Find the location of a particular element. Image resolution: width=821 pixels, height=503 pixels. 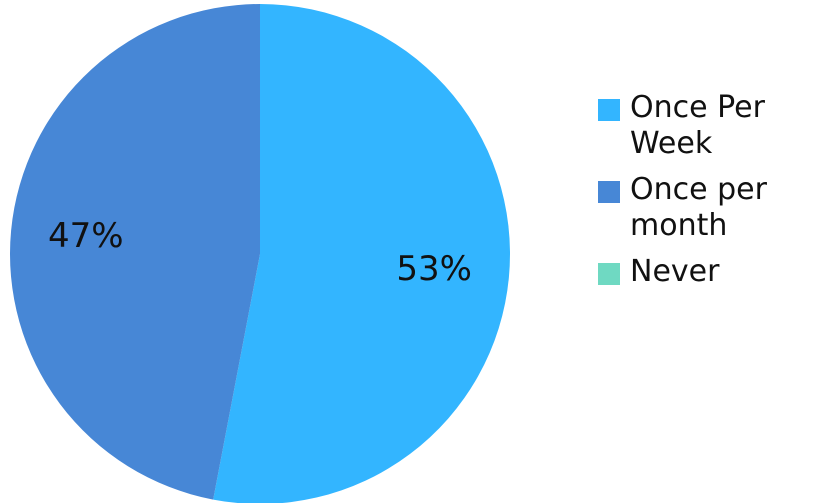

data-label-once-per-month: 47% is located at coordinates (86, 236).